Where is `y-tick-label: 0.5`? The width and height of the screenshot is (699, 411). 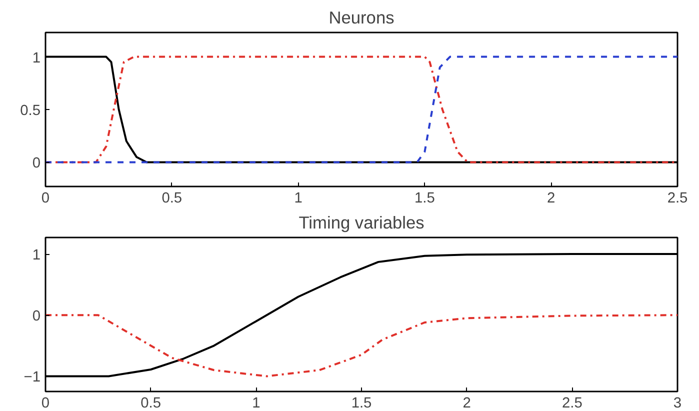 y-tick-label: 0.5 is located at coordinates (30, 111).